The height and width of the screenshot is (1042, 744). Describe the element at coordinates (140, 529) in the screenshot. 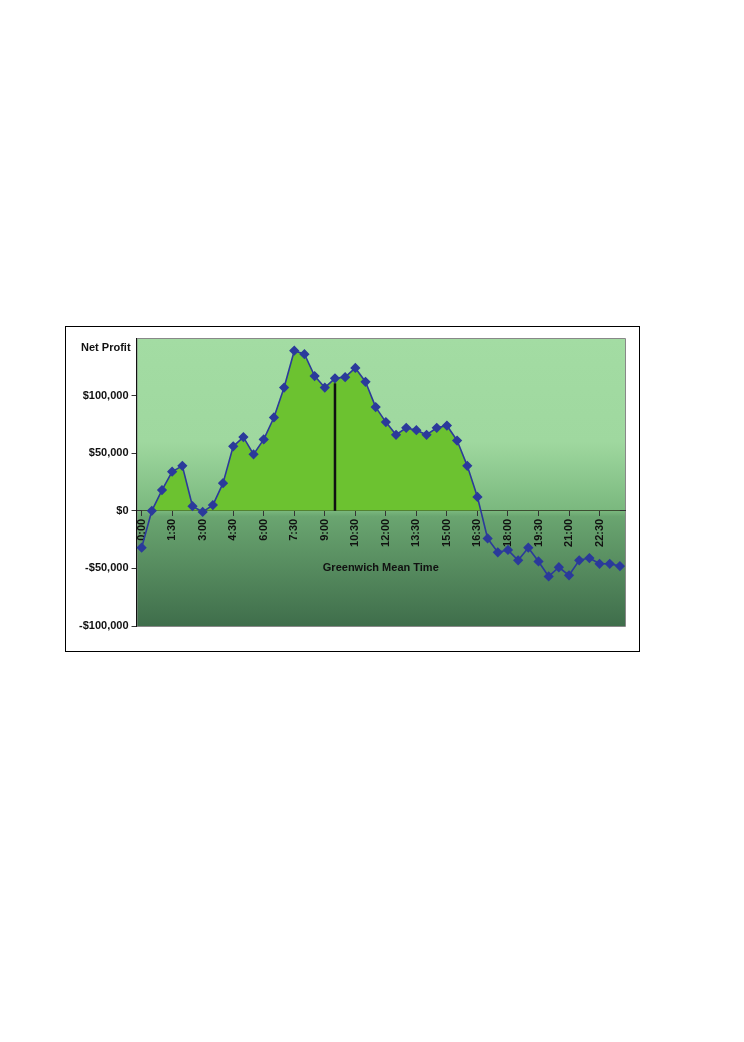

I see `x-tick-label: 0:00` at that location.